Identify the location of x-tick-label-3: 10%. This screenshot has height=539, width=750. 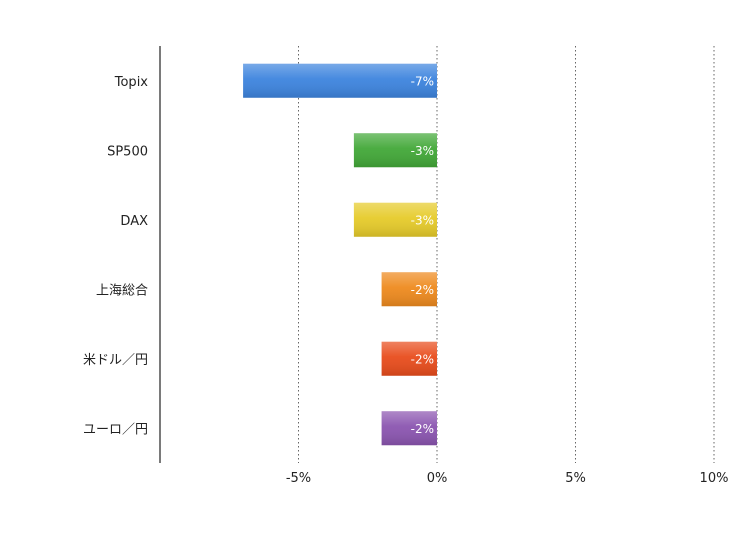
(714, 478).